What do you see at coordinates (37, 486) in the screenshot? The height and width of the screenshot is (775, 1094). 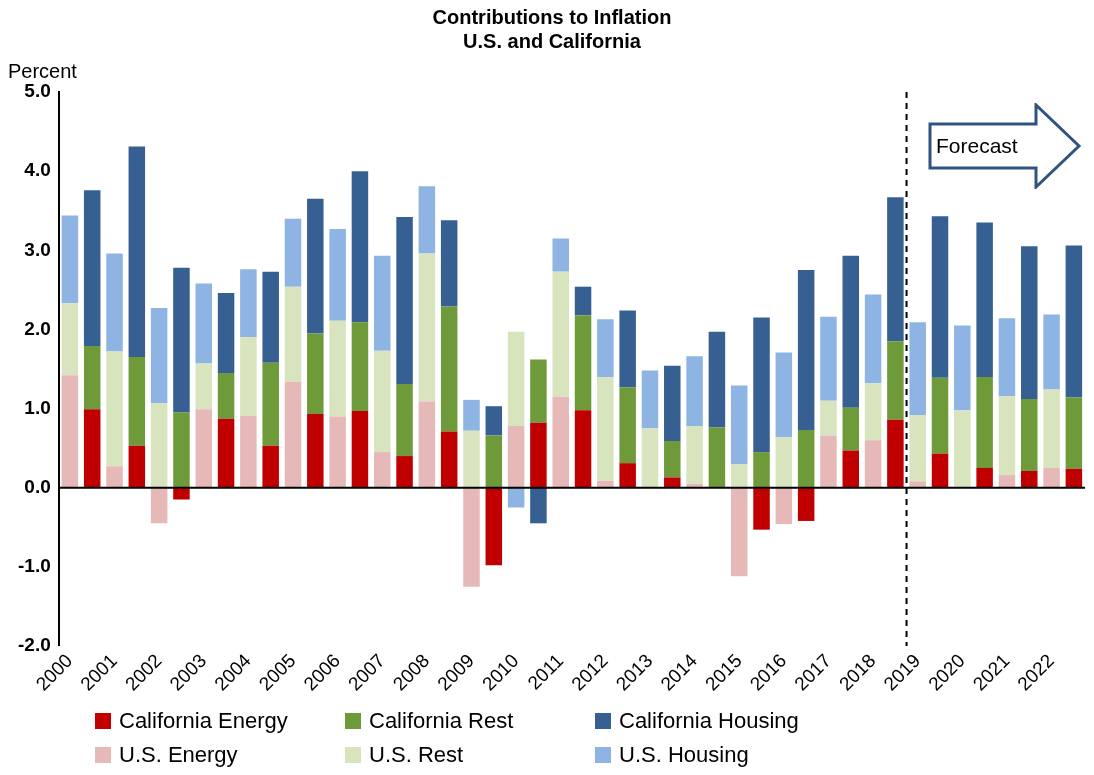 I see `y-tick-label: 0.0` at bounding box center [37, 486].